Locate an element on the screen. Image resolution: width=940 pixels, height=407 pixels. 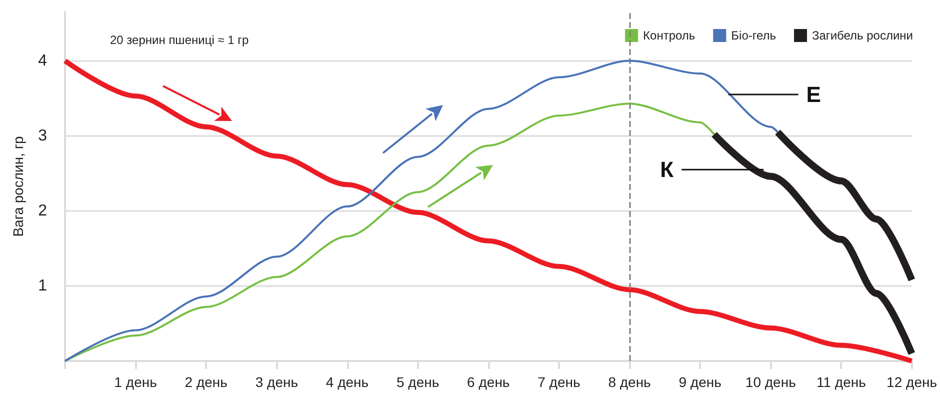
y-axis-title: Вага рослин, гр is located at coordinates (18, 186).